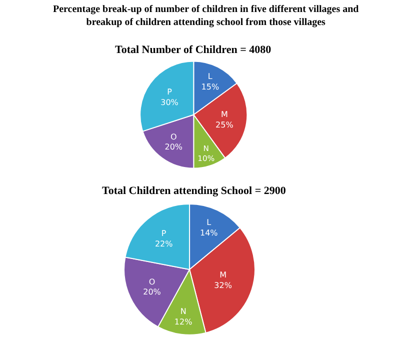  What do you see at coordinates (223, 285) in the screenshot?
I see `data-label: 32%` at bounding box center [223, 285].